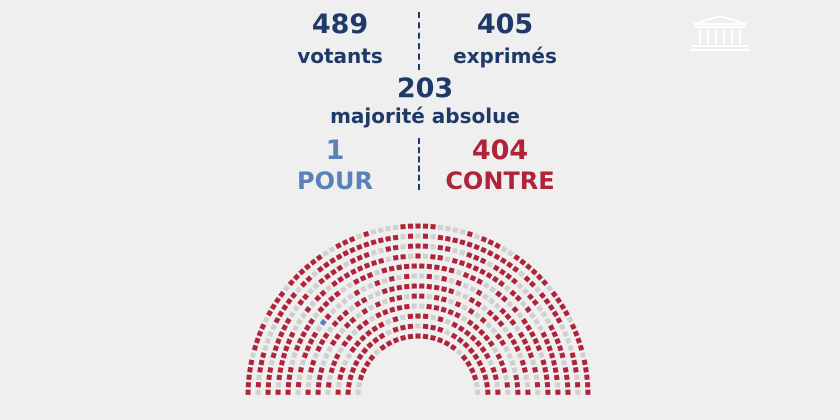  What do you see at coordinates (335, 150) in the screenshot?
I see `pour-count: 1` at bounding box center [335, 150].